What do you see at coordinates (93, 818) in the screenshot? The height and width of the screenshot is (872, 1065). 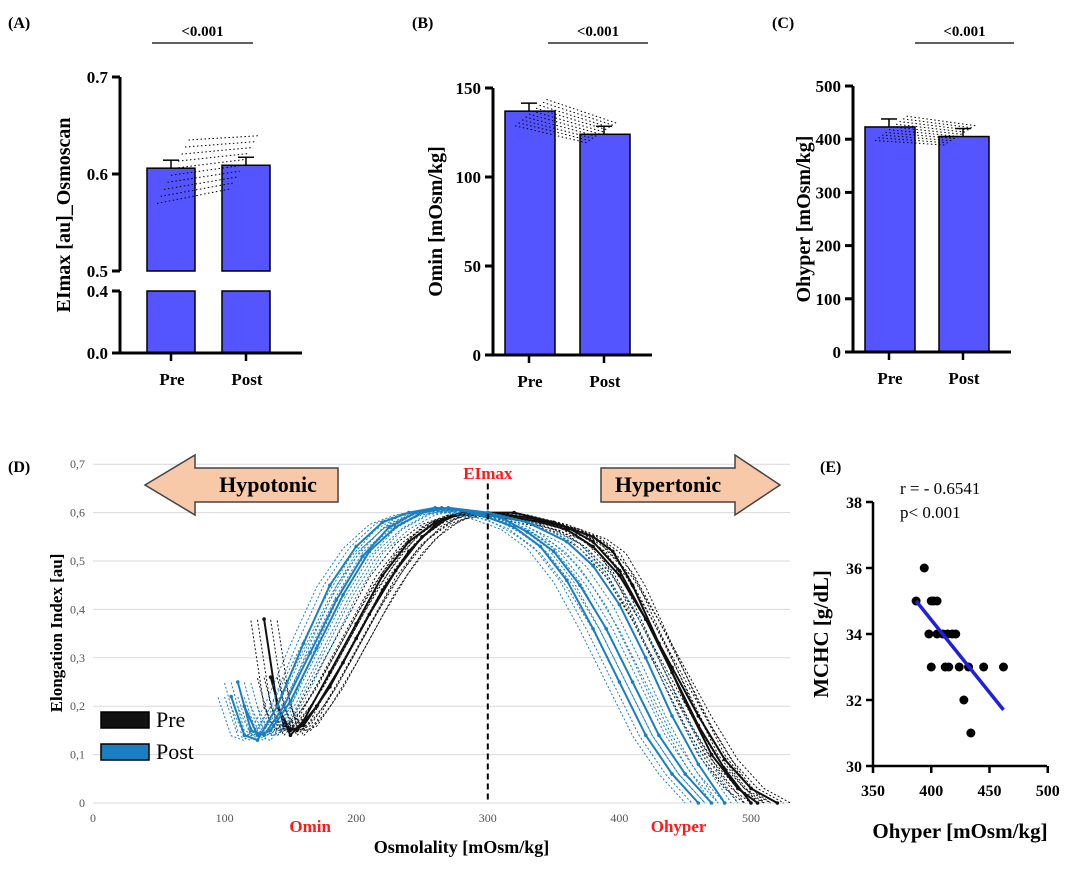 I see `x-tick-label: 0` at bounding box center [93, 818].